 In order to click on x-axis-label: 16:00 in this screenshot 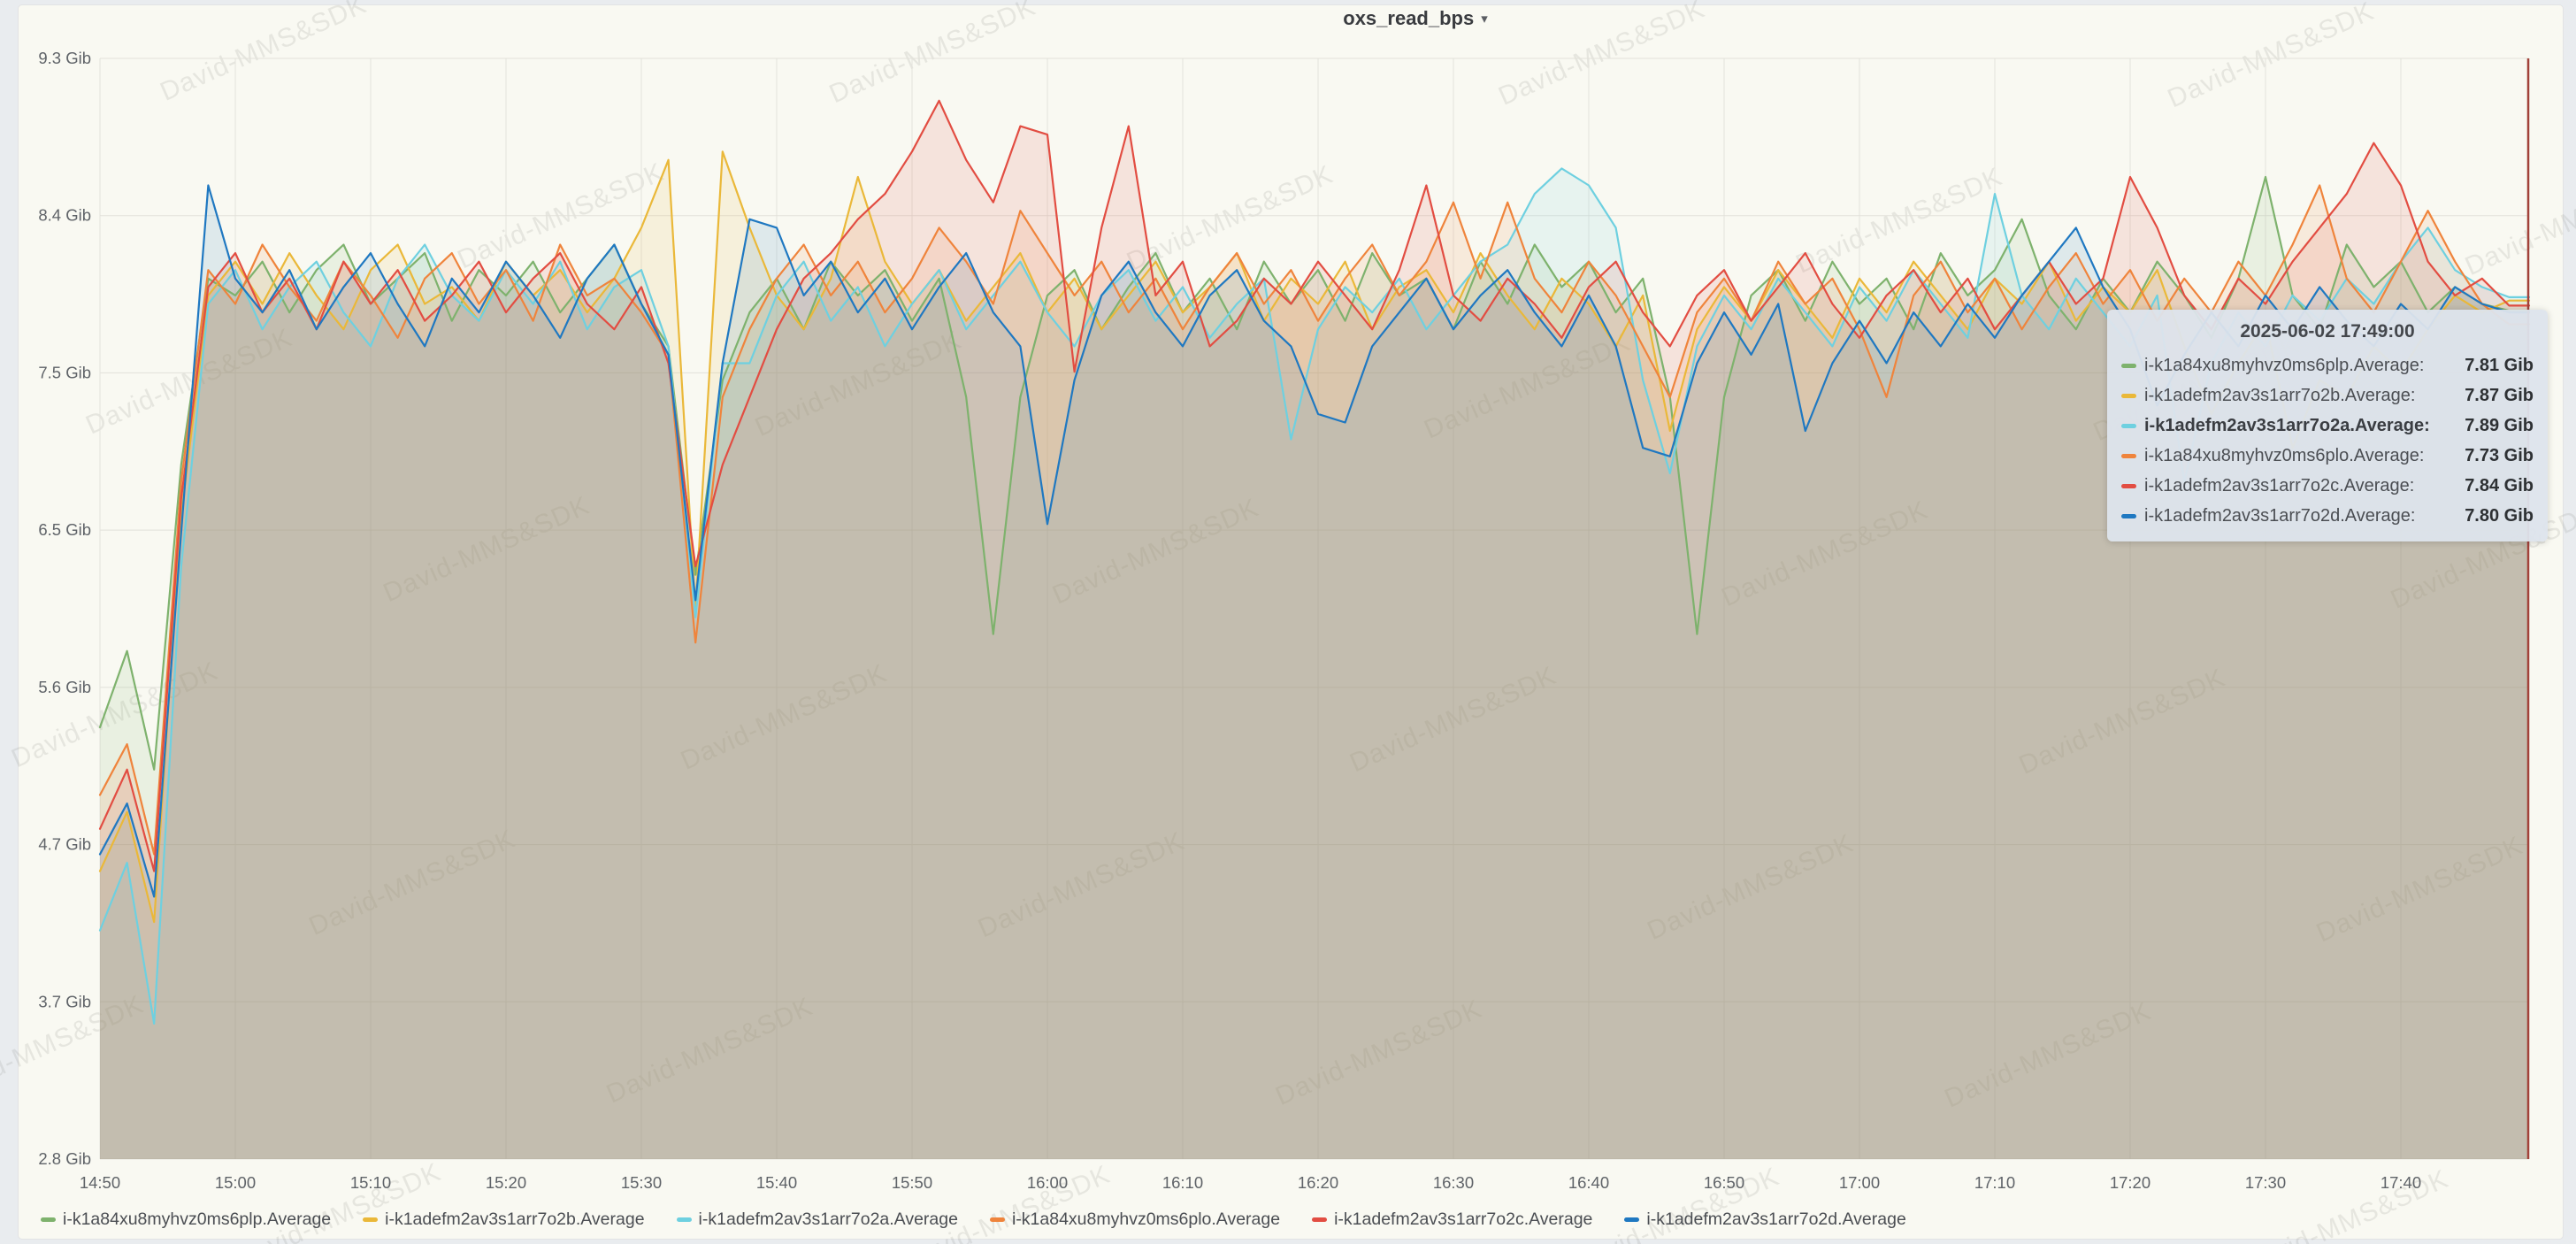, I will do `click(1047, 1182)`.